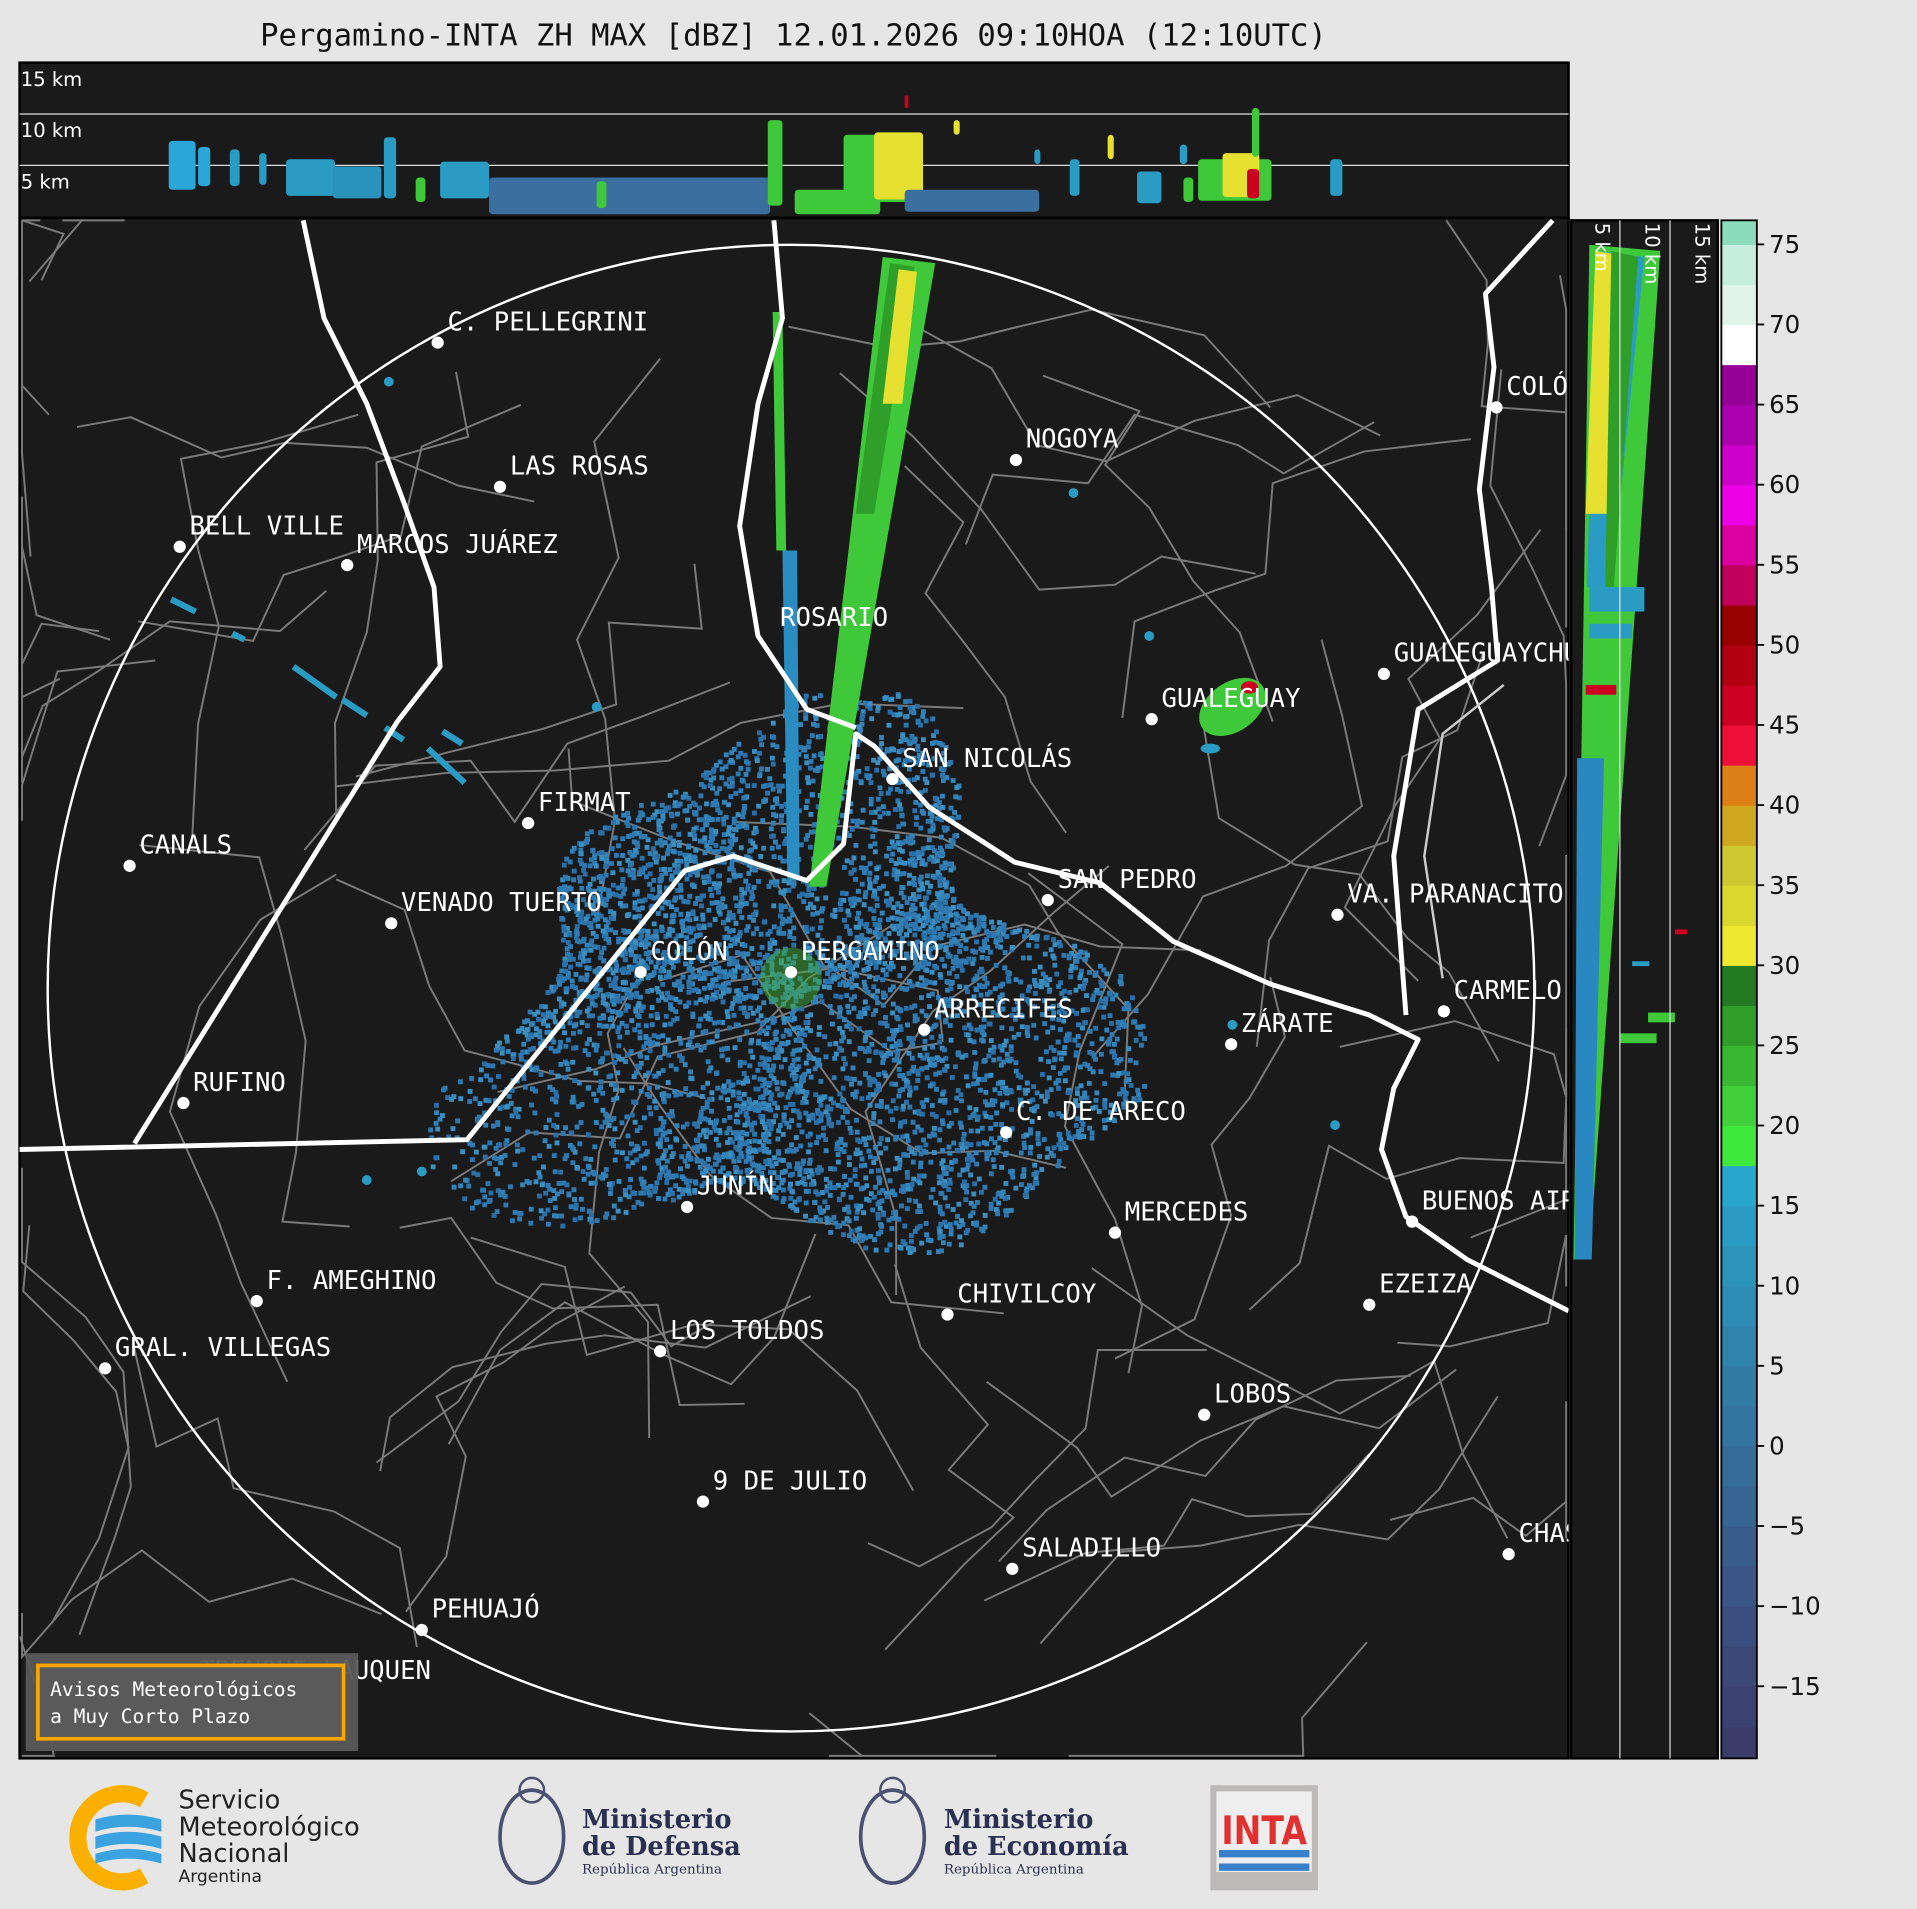  Describe the element at coordinates (892, 1836) in the screenshot. I see `coat-of-arms-icon` at that location.